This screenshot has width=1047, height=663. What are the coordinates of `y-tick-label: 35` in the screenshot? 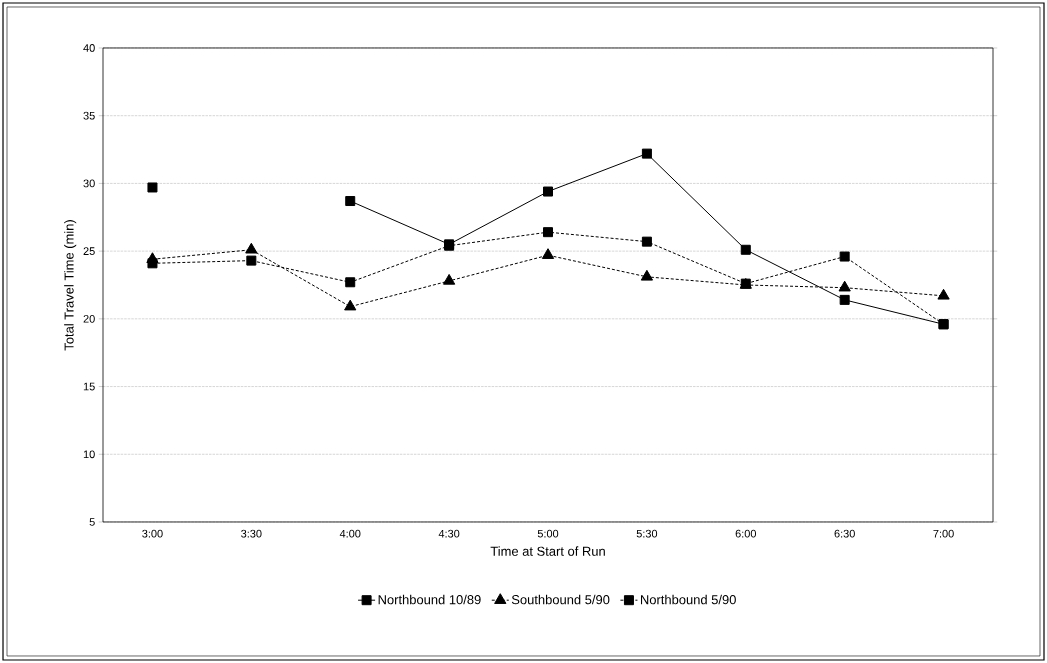 It's located at (89, 115).